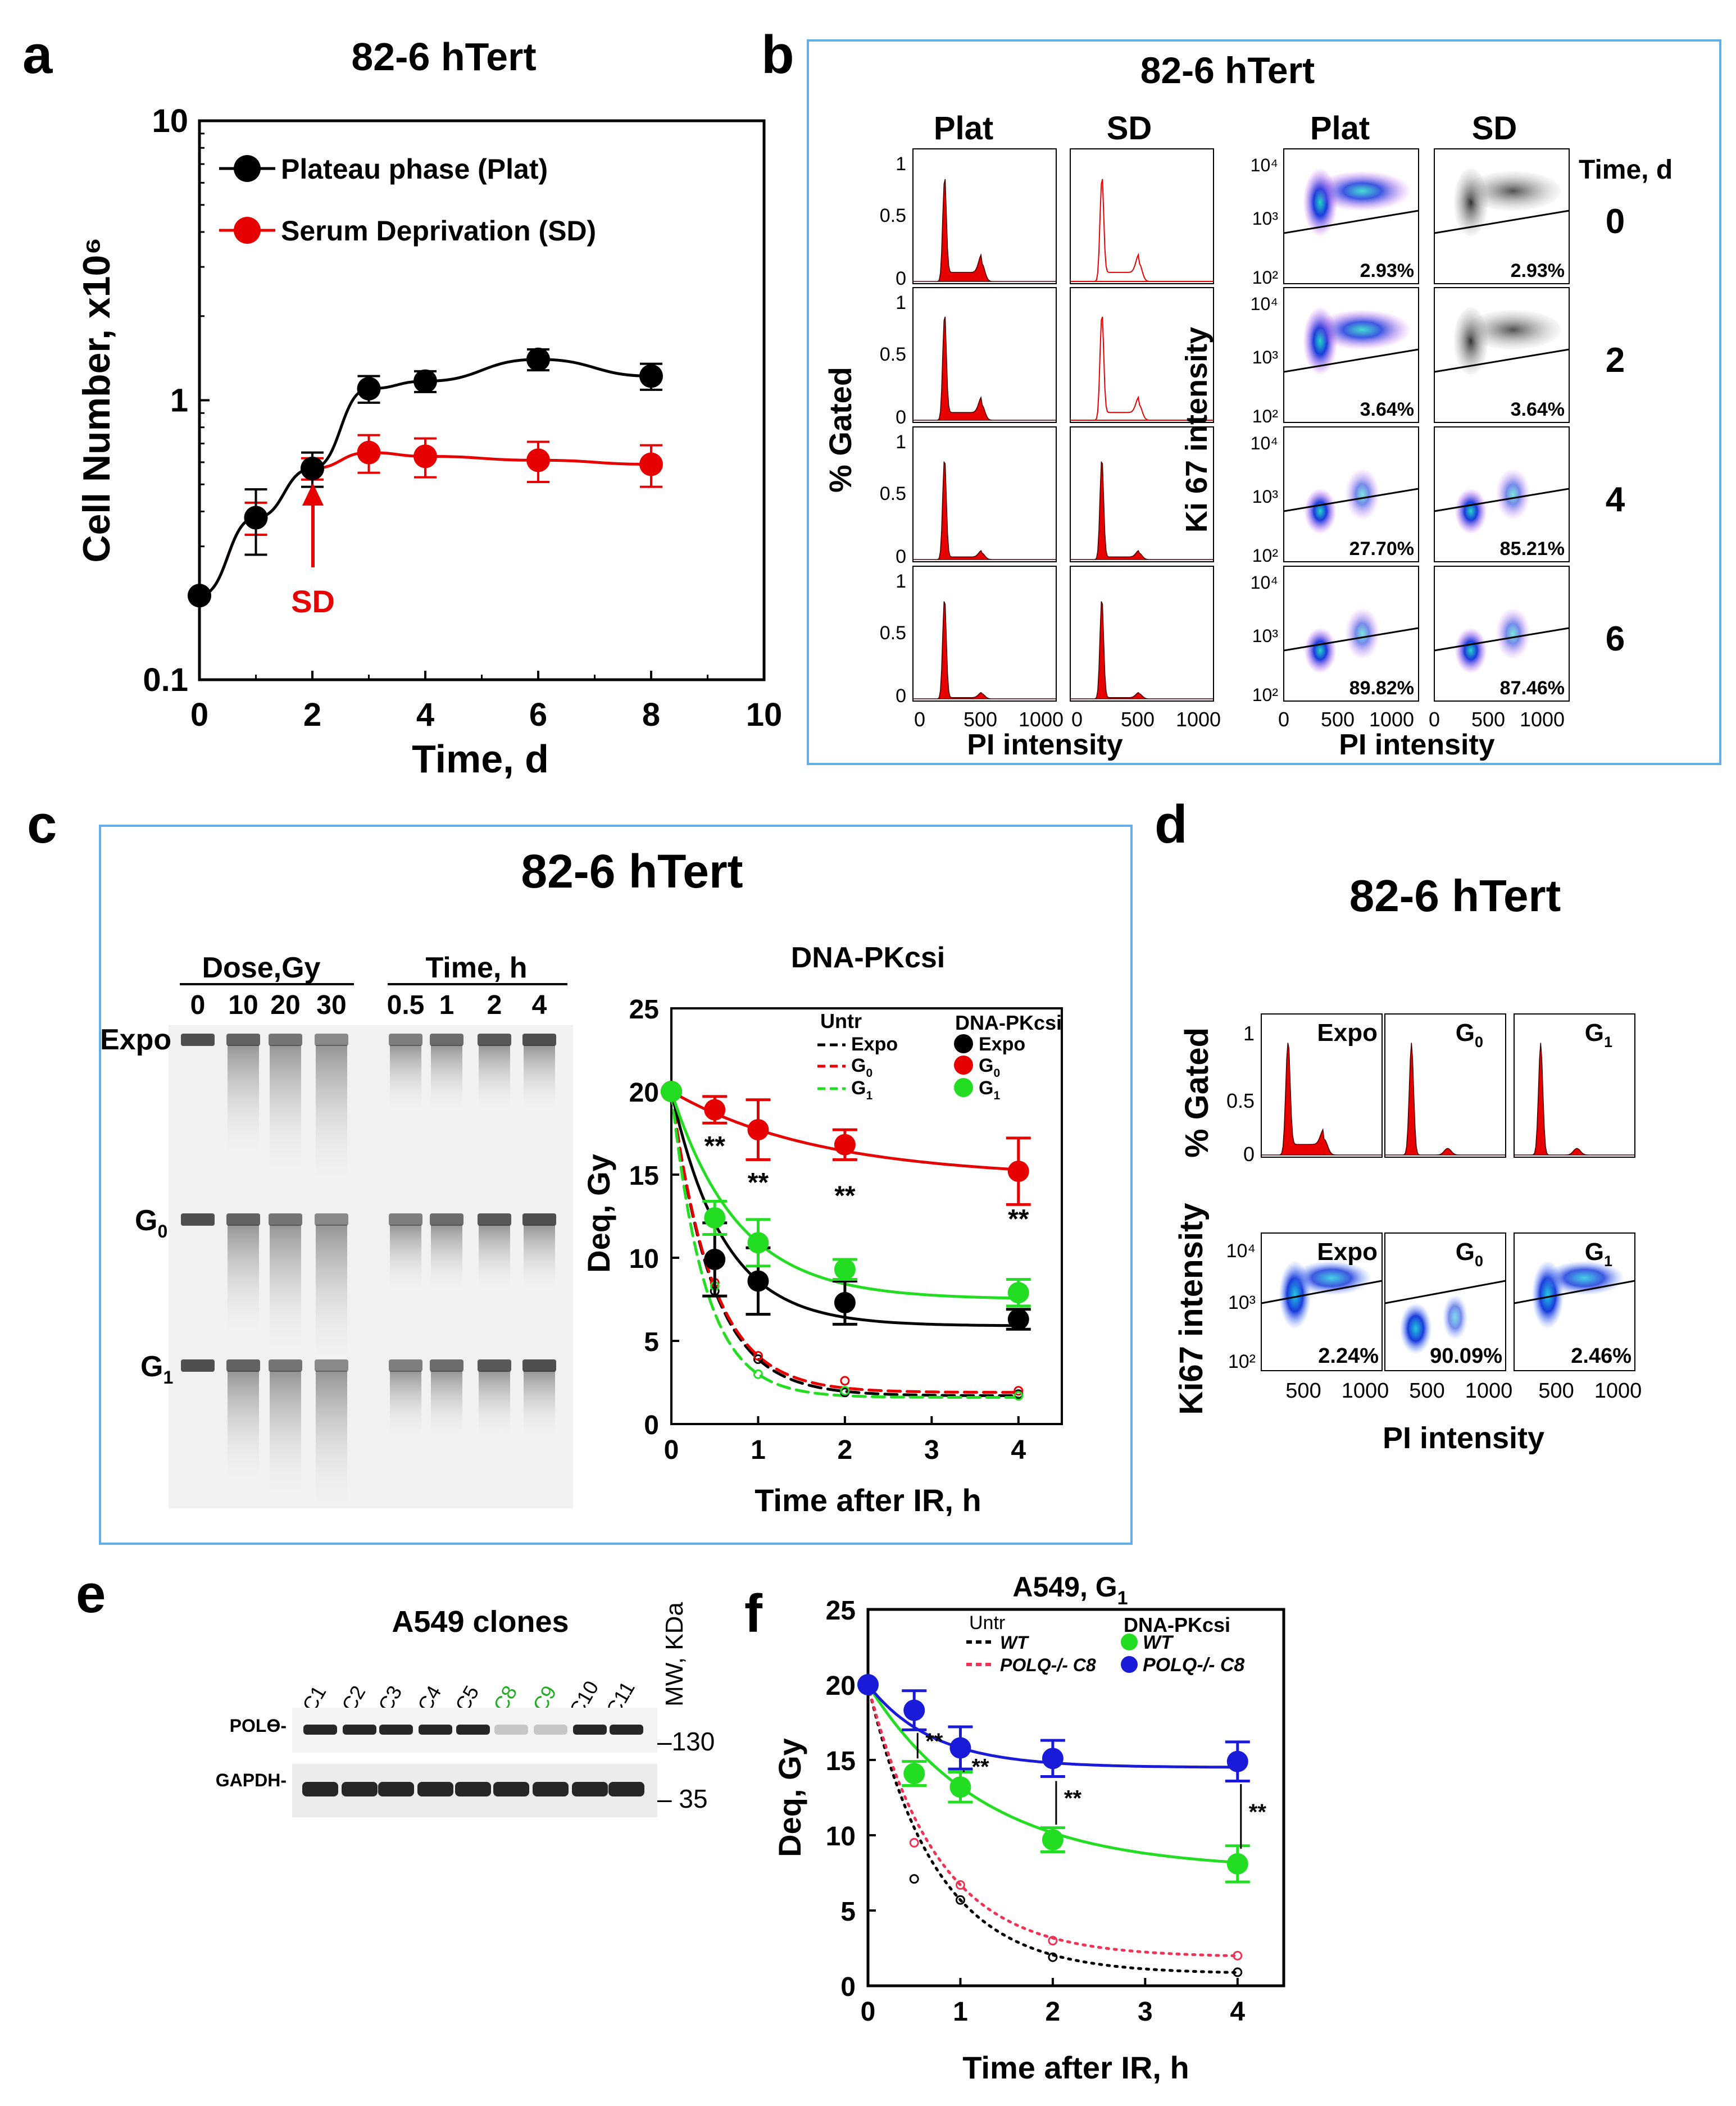  I want to click on b-hist-sd-0-curve, so click(1142, 230).